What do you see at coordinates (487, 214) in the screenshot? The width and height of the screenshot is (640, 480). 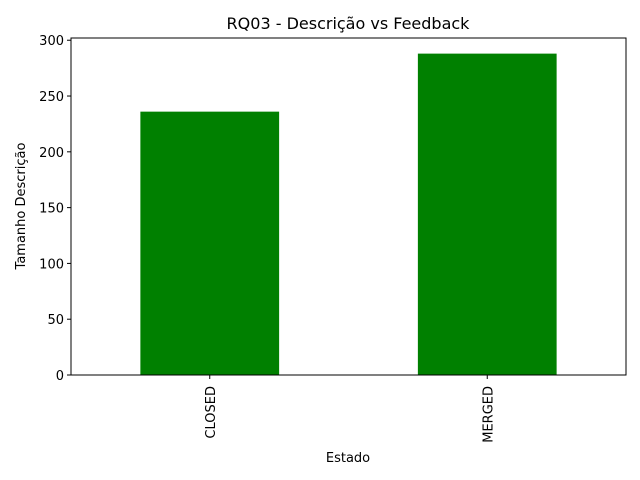 I see `bar-merged` at bounding box center [487, 214].